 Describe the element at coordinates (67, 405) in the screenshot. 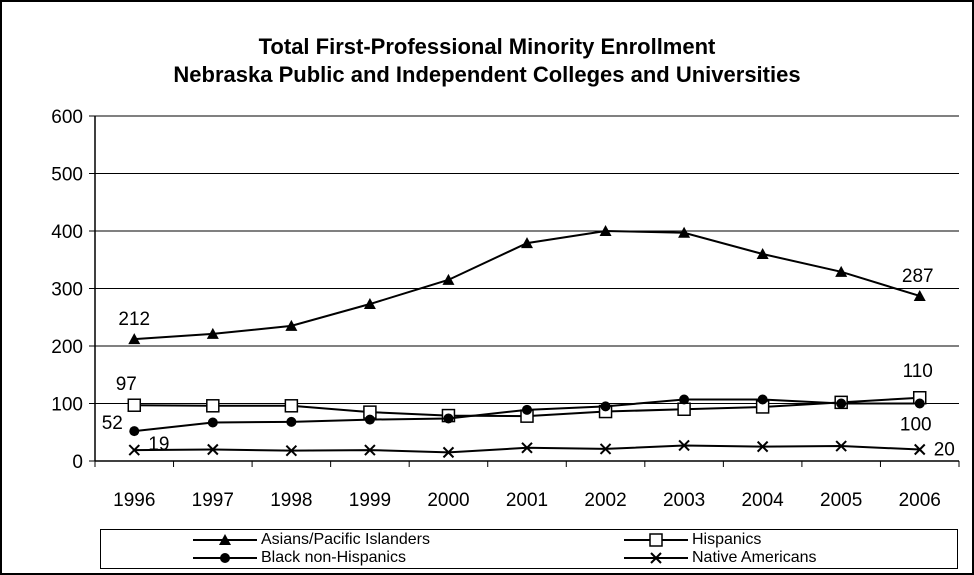

I see `y-tick-label: 100` at that location.